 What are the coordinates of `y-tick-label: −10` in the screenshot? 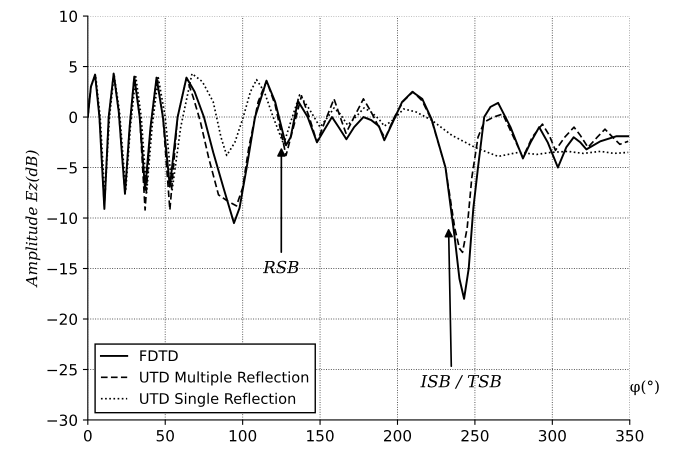 It's located at (62, 218).